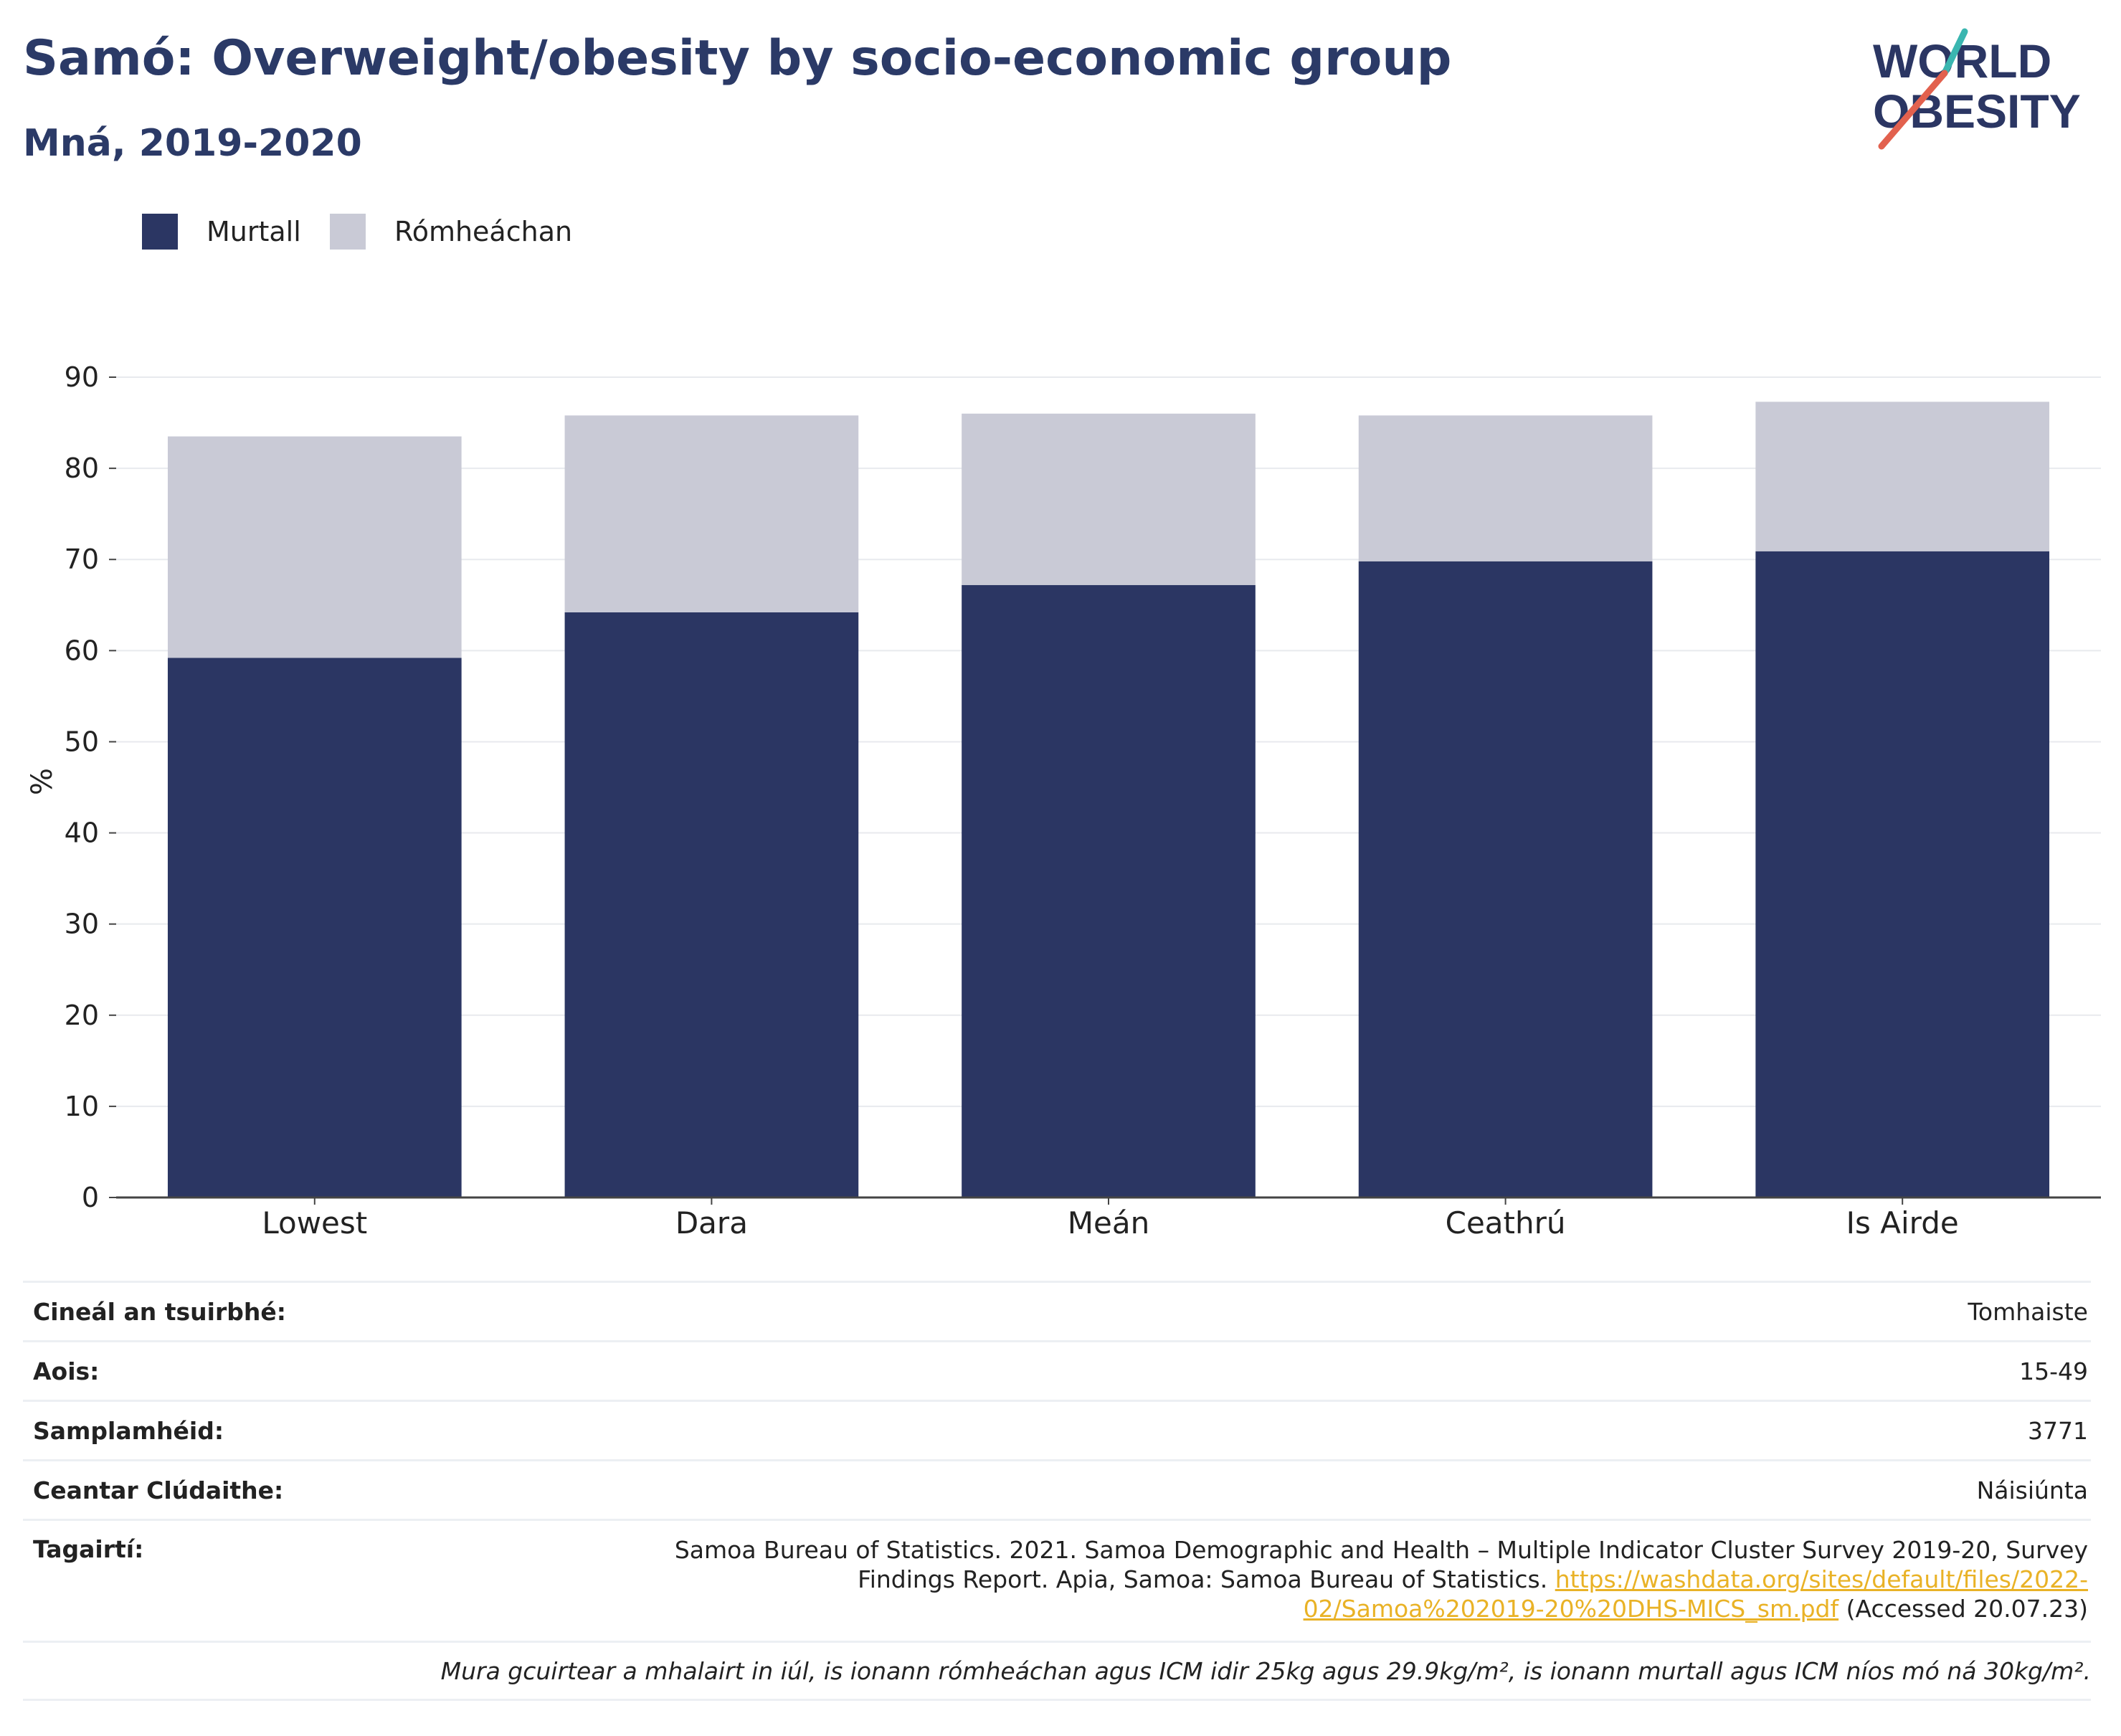 The image size is (2121, 1736). I want to click on logo-slash-red, so click(1913, 110).